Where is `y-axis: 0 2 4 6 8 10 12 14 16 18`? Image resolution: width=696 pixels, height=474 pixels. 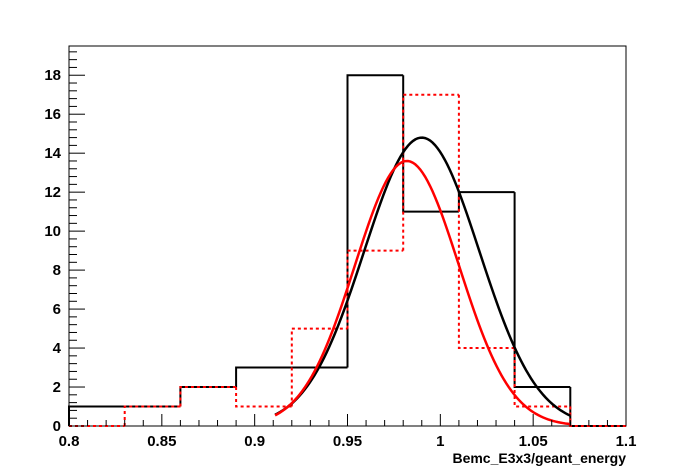
y-axis: 0 2 4 6 8 10 12 14 16 18 is located at coordinates (64, 243).